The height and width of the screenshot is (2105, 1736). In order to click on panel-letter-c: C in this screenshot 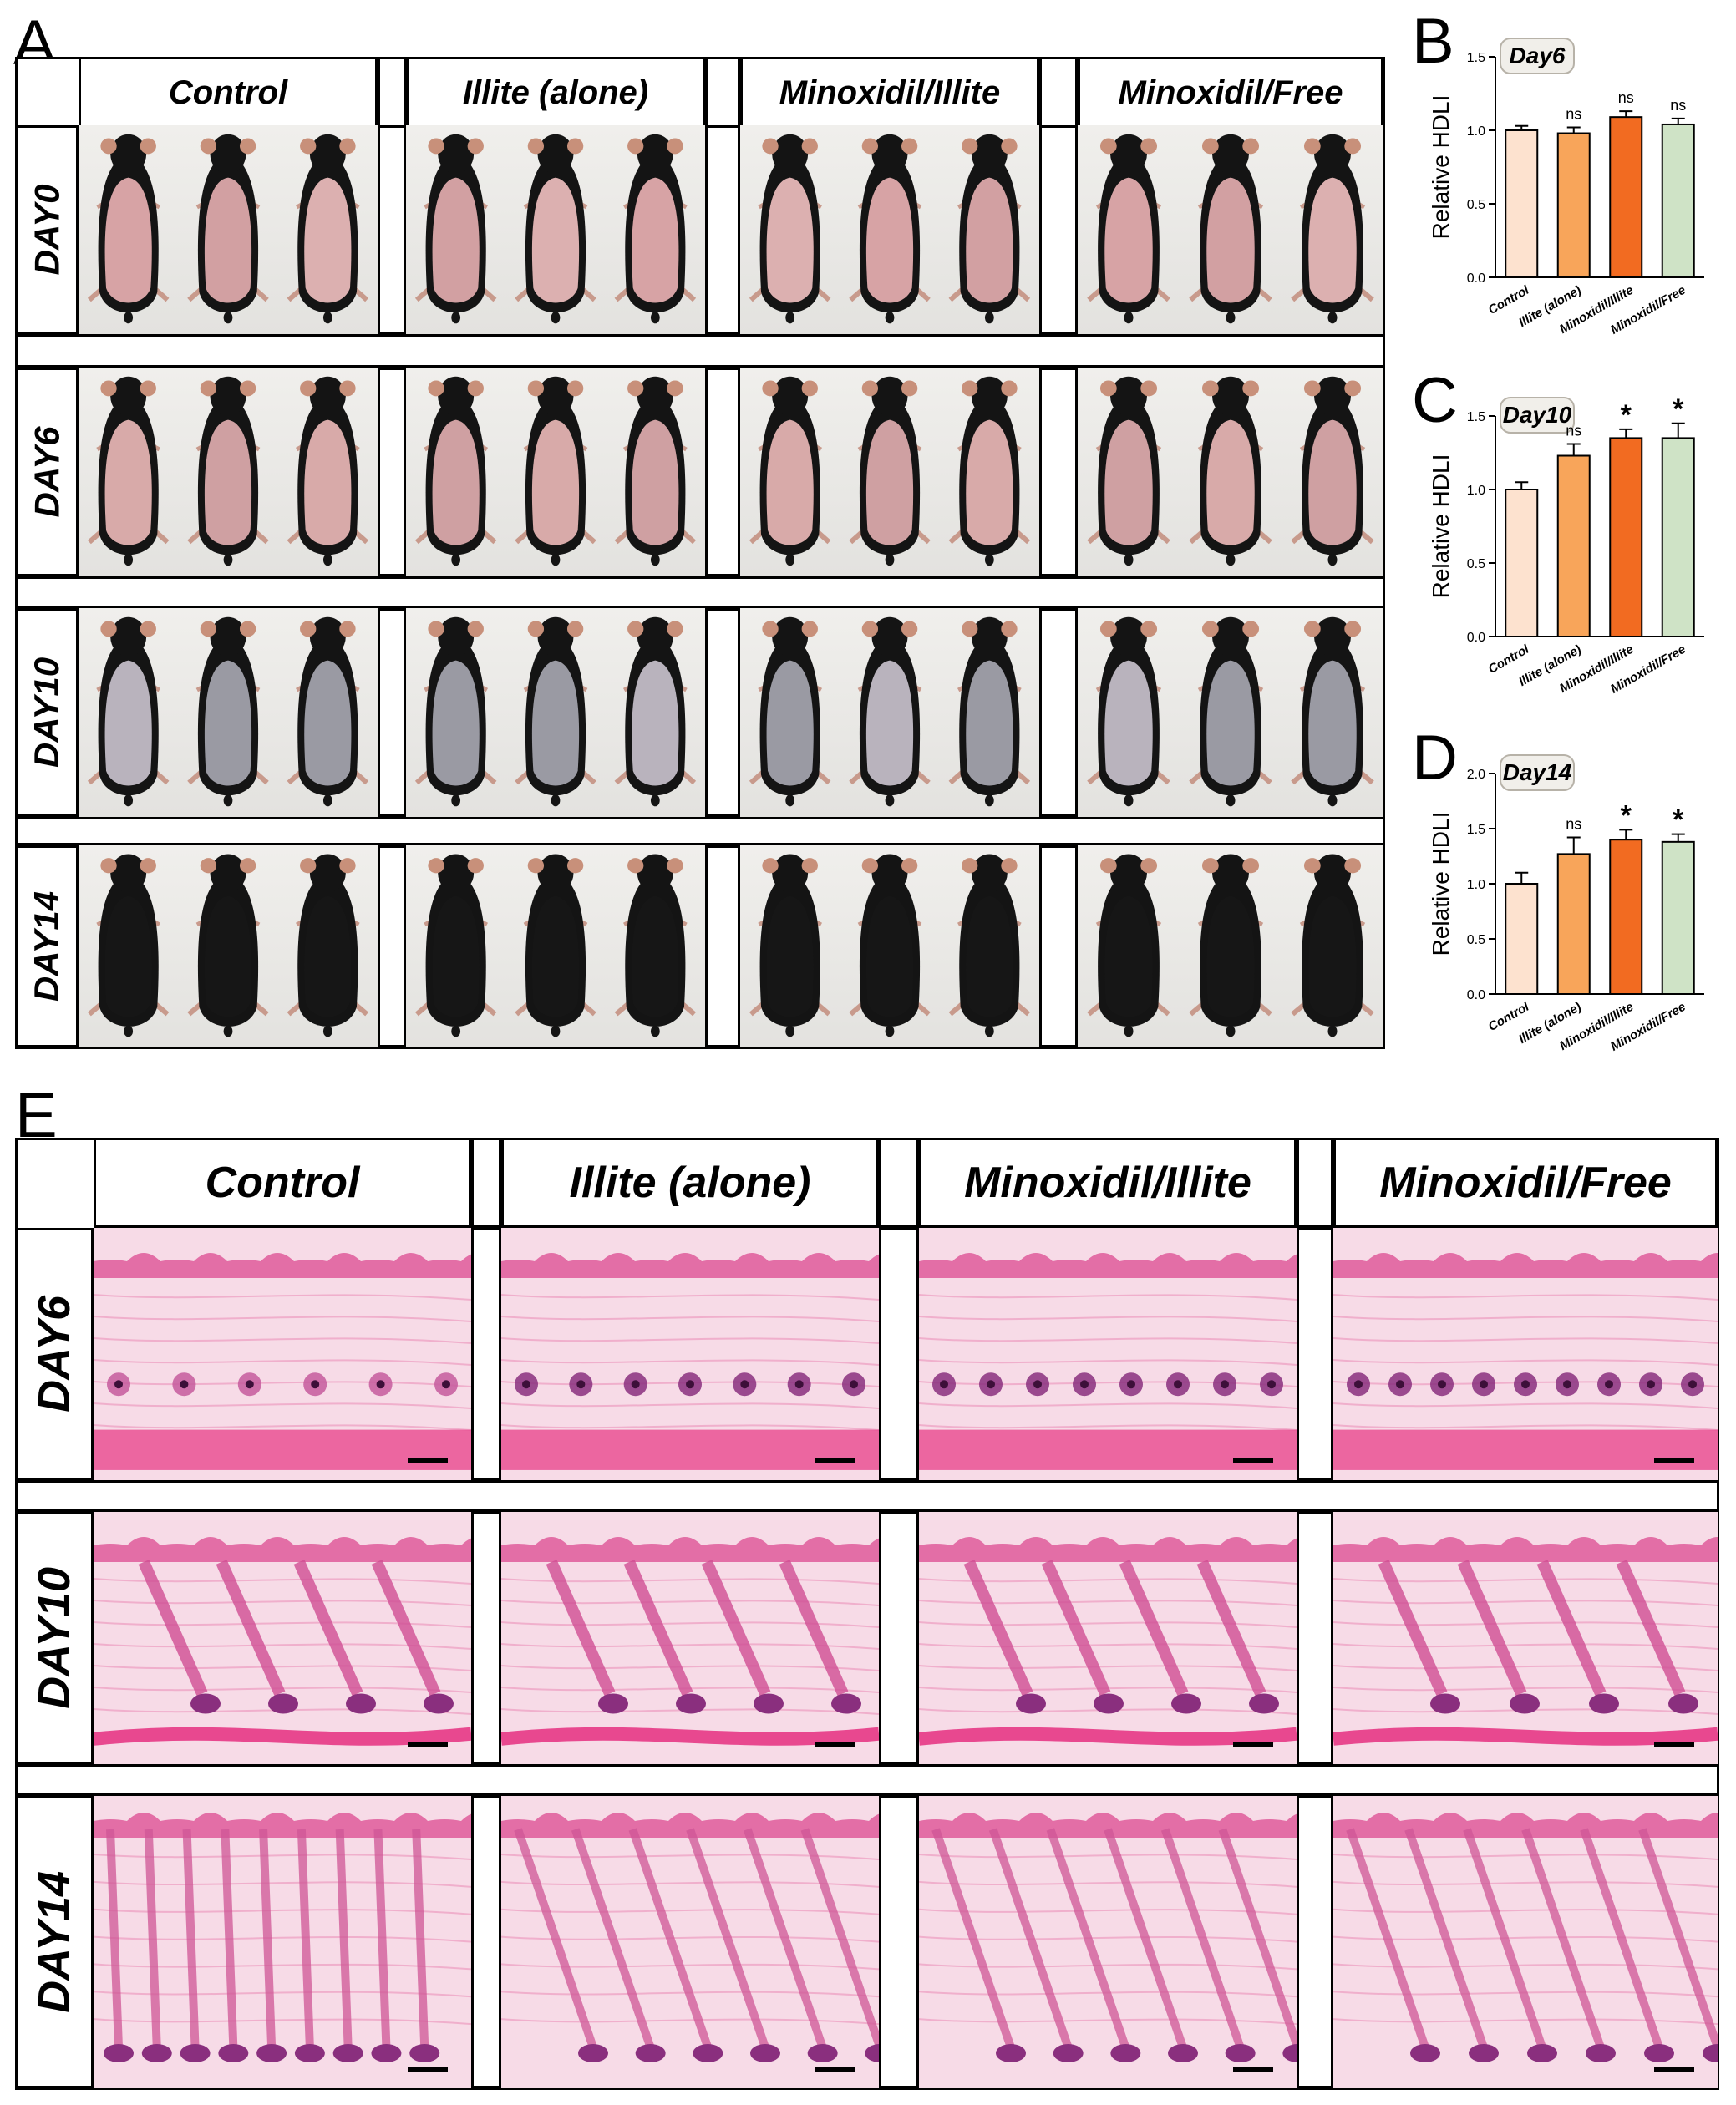, I will do `click(1435, 400)`.